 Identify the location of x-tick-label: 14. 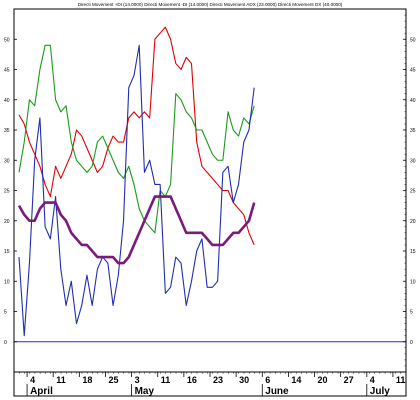
(296, 380).